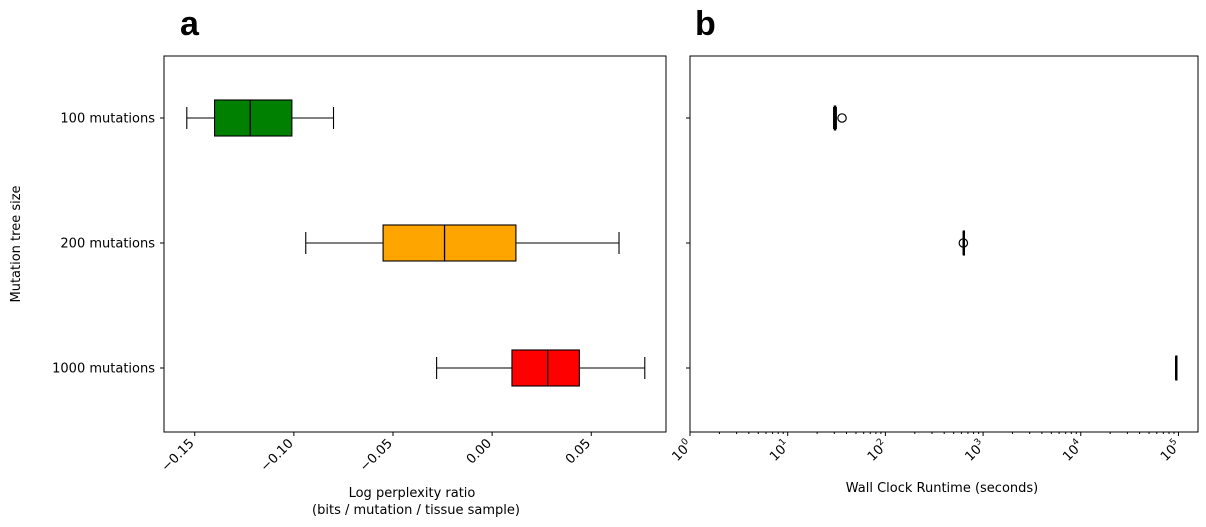 This screenshot has height=527, width=1206. What do you see at coordinates (103, 369) in the screenshot?
I see `panel-a-y-tick-label: 1000 mutations` at bounding box center [103, 369].